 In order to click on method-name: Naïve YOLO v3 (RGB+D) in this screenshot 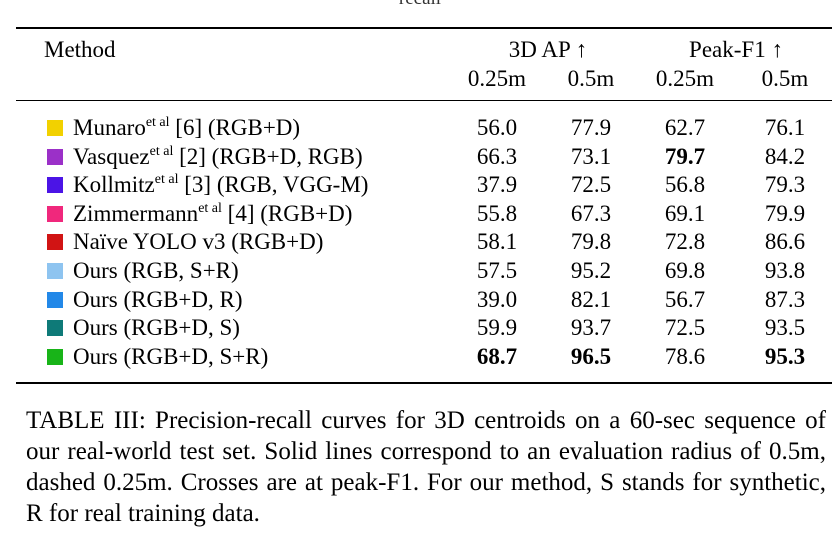, I will do `click(198, 242)`.